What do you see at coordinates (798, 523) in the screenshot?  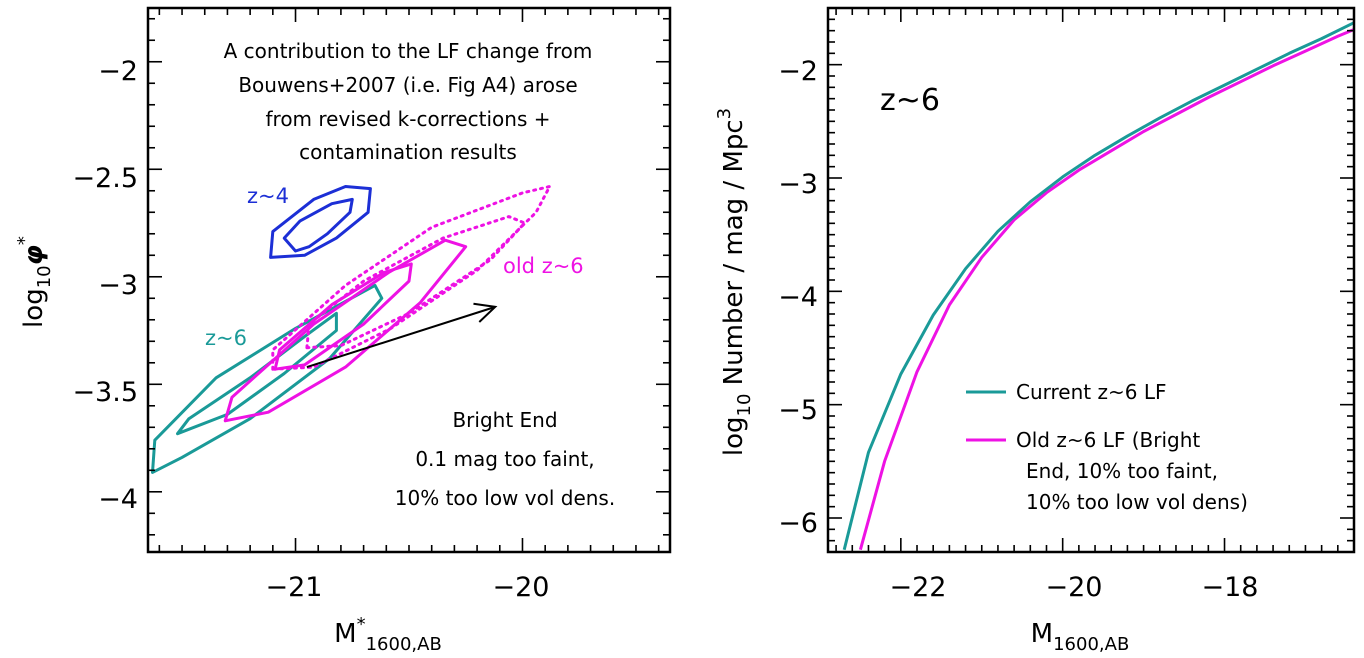 I see `right-ytick-label: −6` at bounding box center [798, 523].